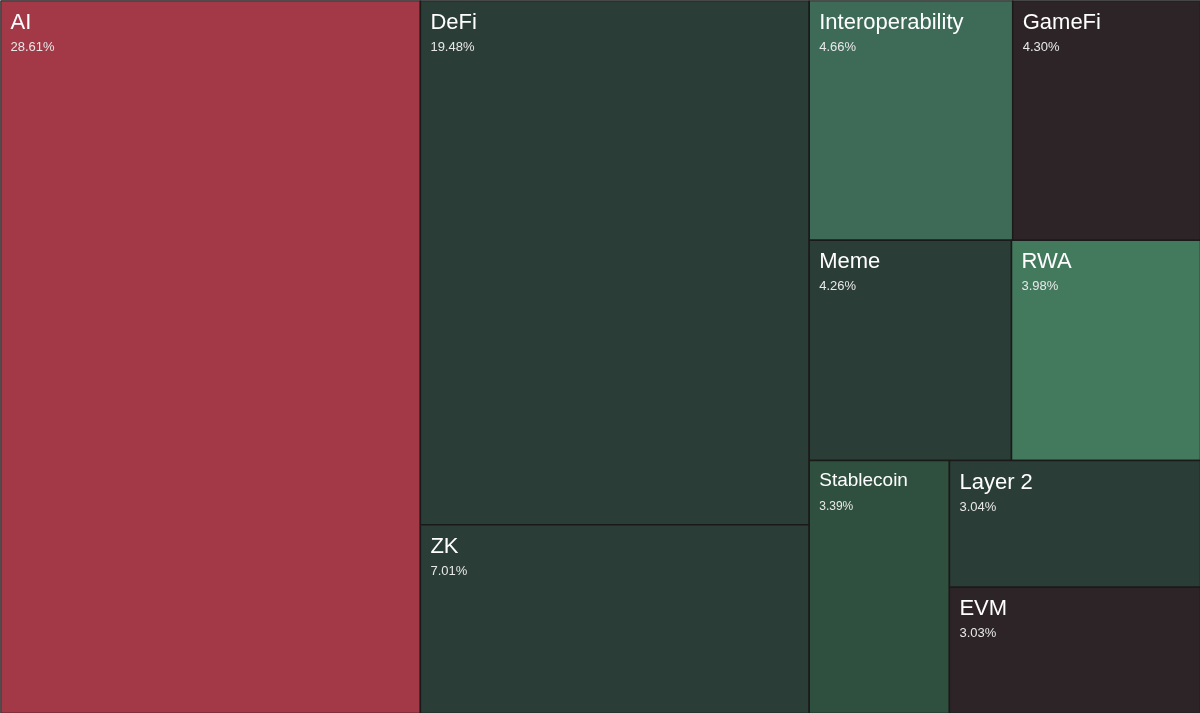  Describe the element at coordinates (1061, 21) in the screenshot. I see `category-label: GameFi` at that location.